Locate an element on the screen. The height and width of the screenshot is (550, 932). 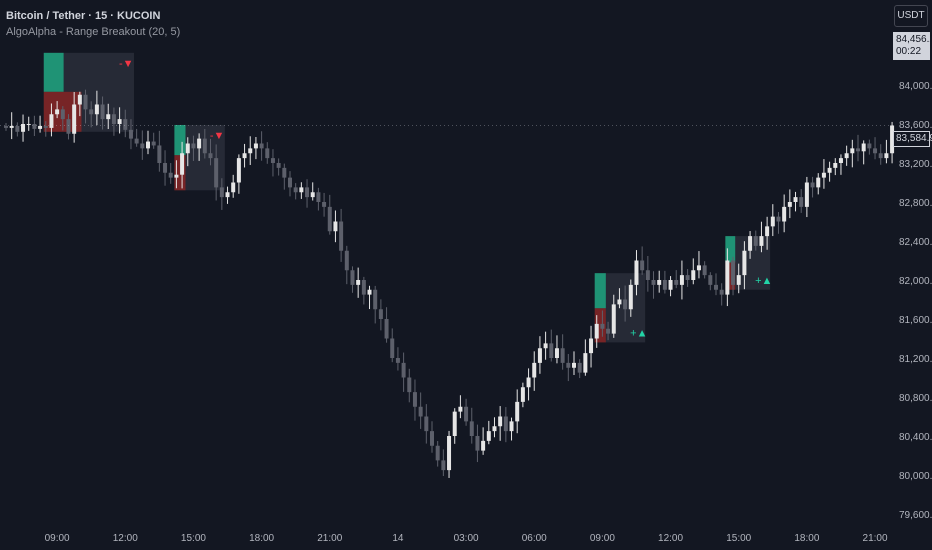
price-tick-label: 80,000.0 is located at coordinates (915, 476).